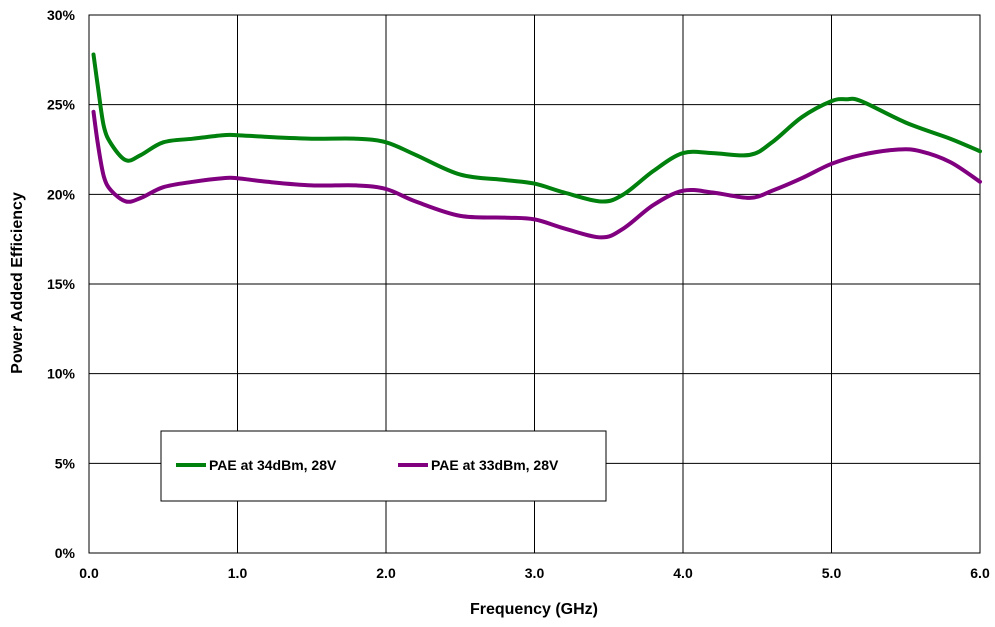 Image resolution: width=995 pixels, height=627 pixels. I want to click on y-tick-label: 10%, so click(61, 374).